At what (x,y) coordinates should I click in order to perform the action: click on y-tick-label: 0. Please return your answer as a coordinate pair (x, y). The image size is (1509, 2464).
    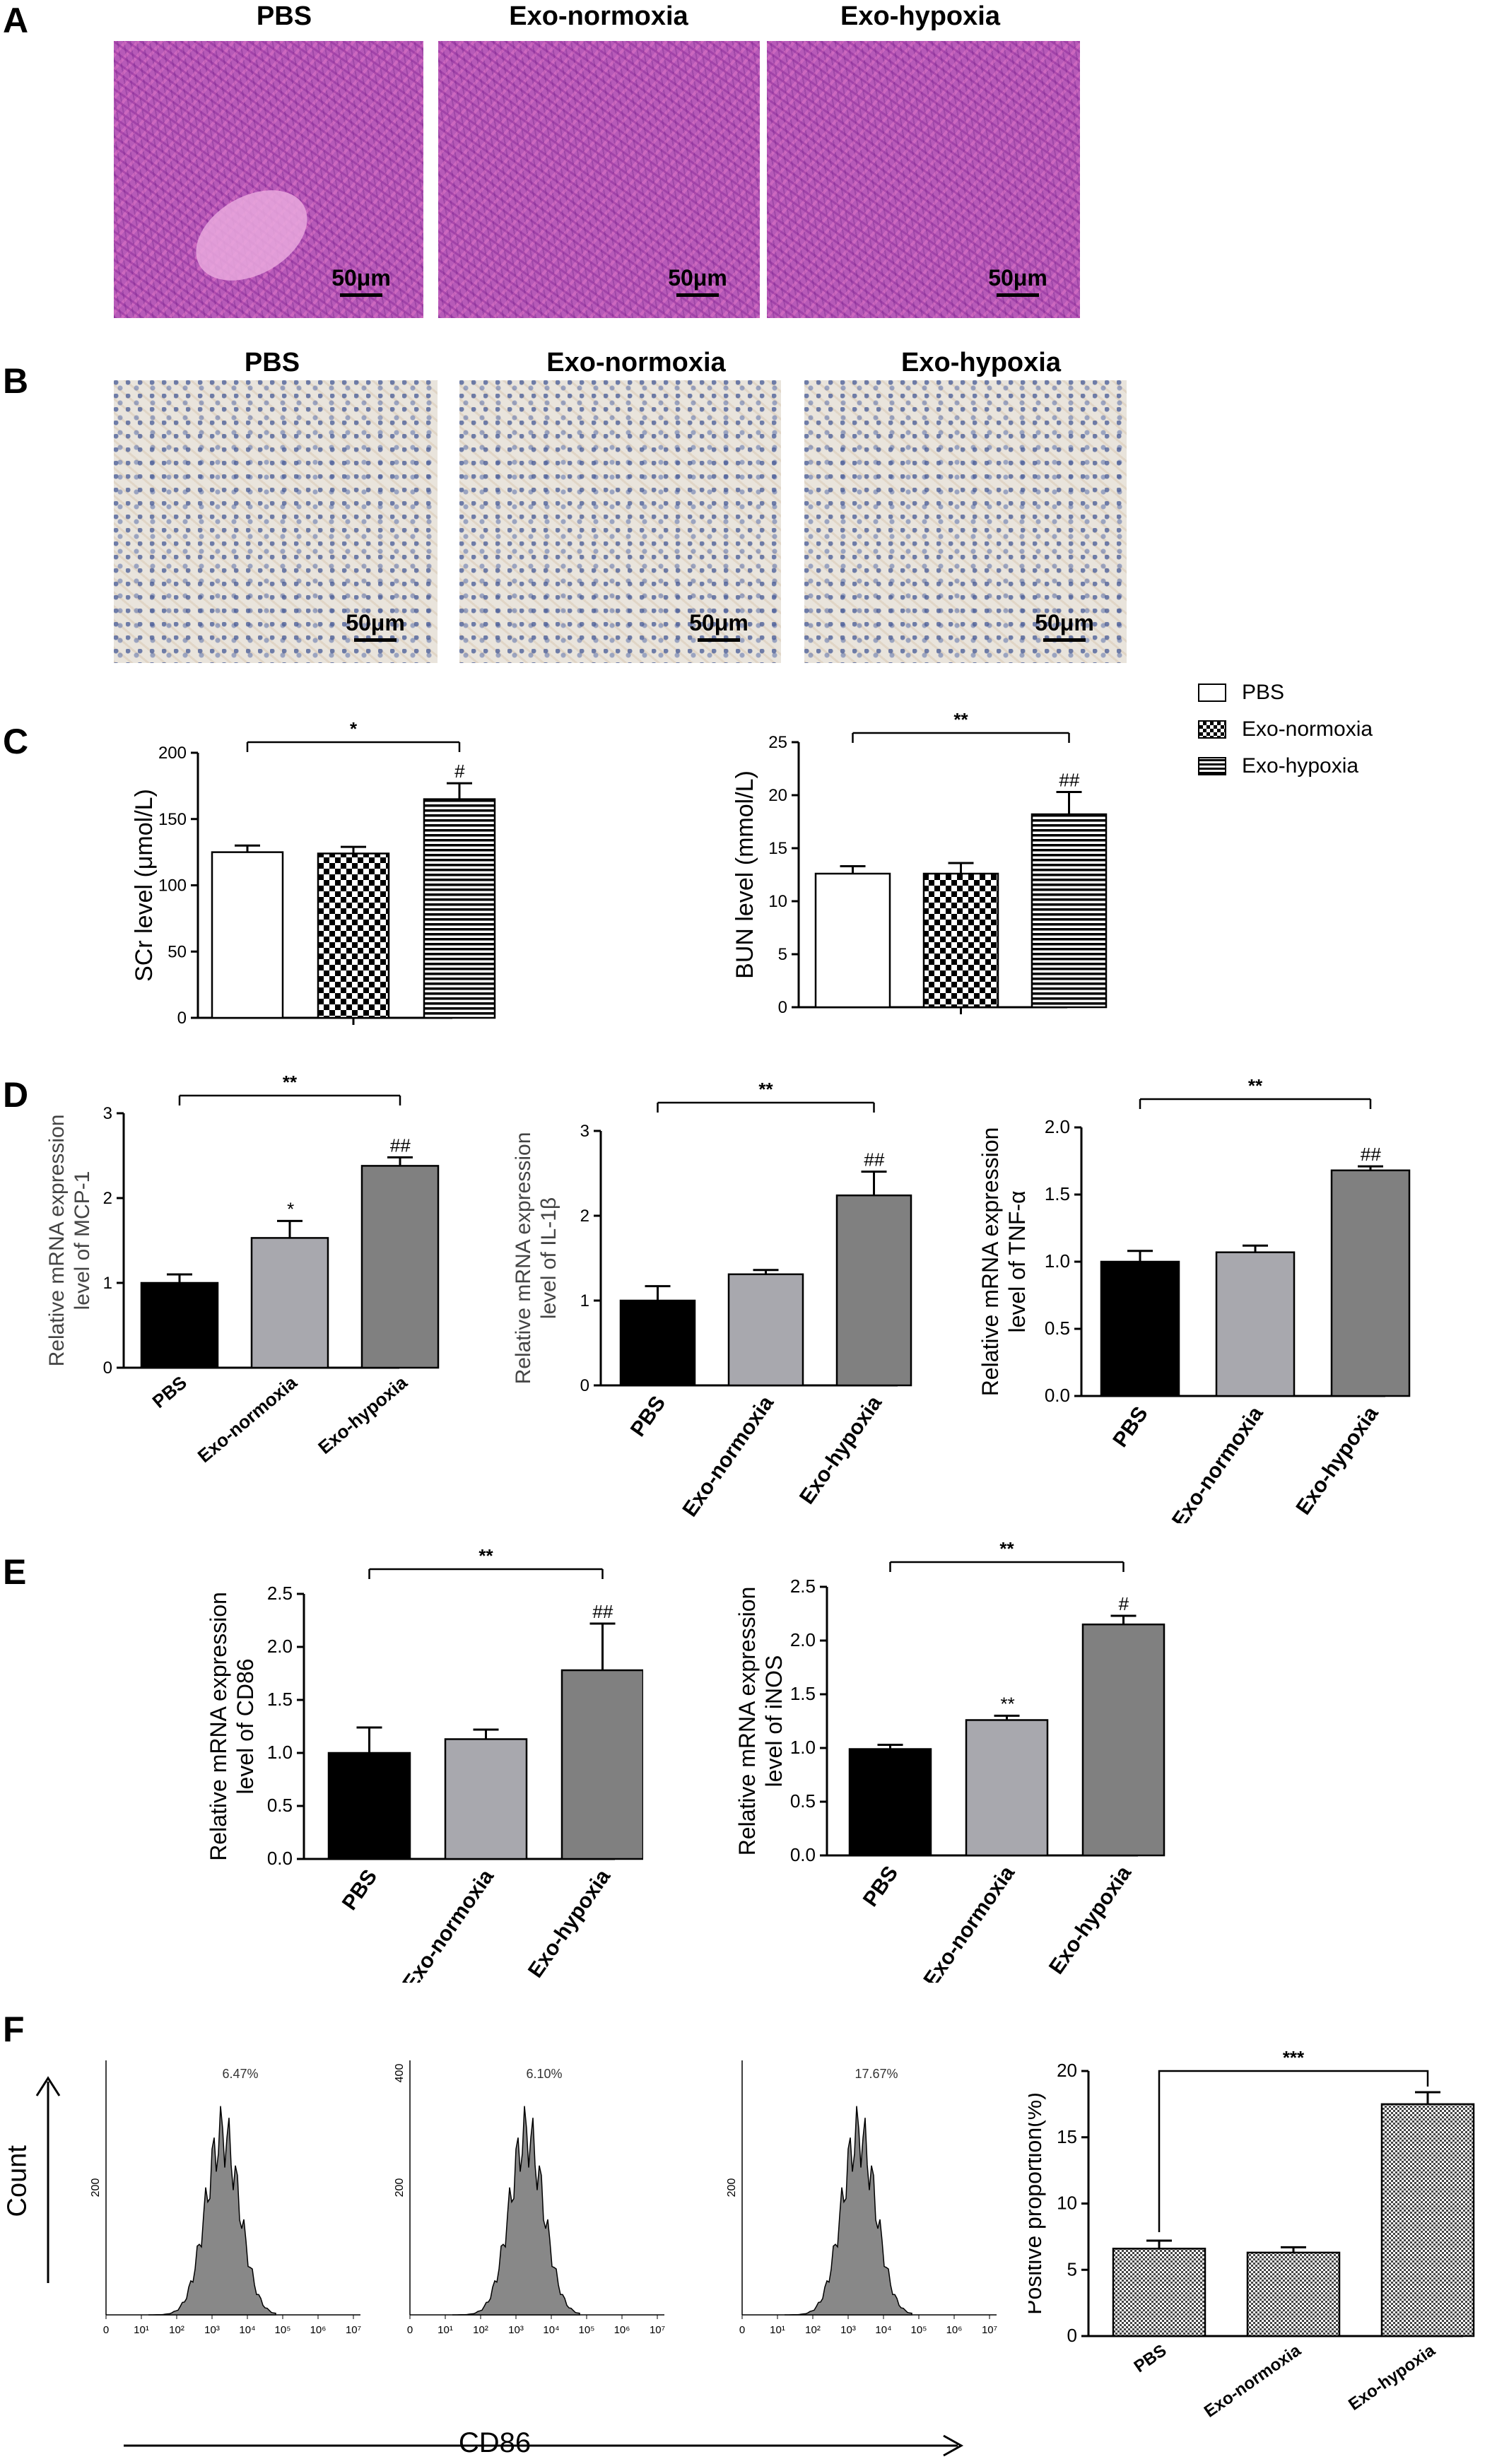
    Looking at the image, I should click on (584, 1385).